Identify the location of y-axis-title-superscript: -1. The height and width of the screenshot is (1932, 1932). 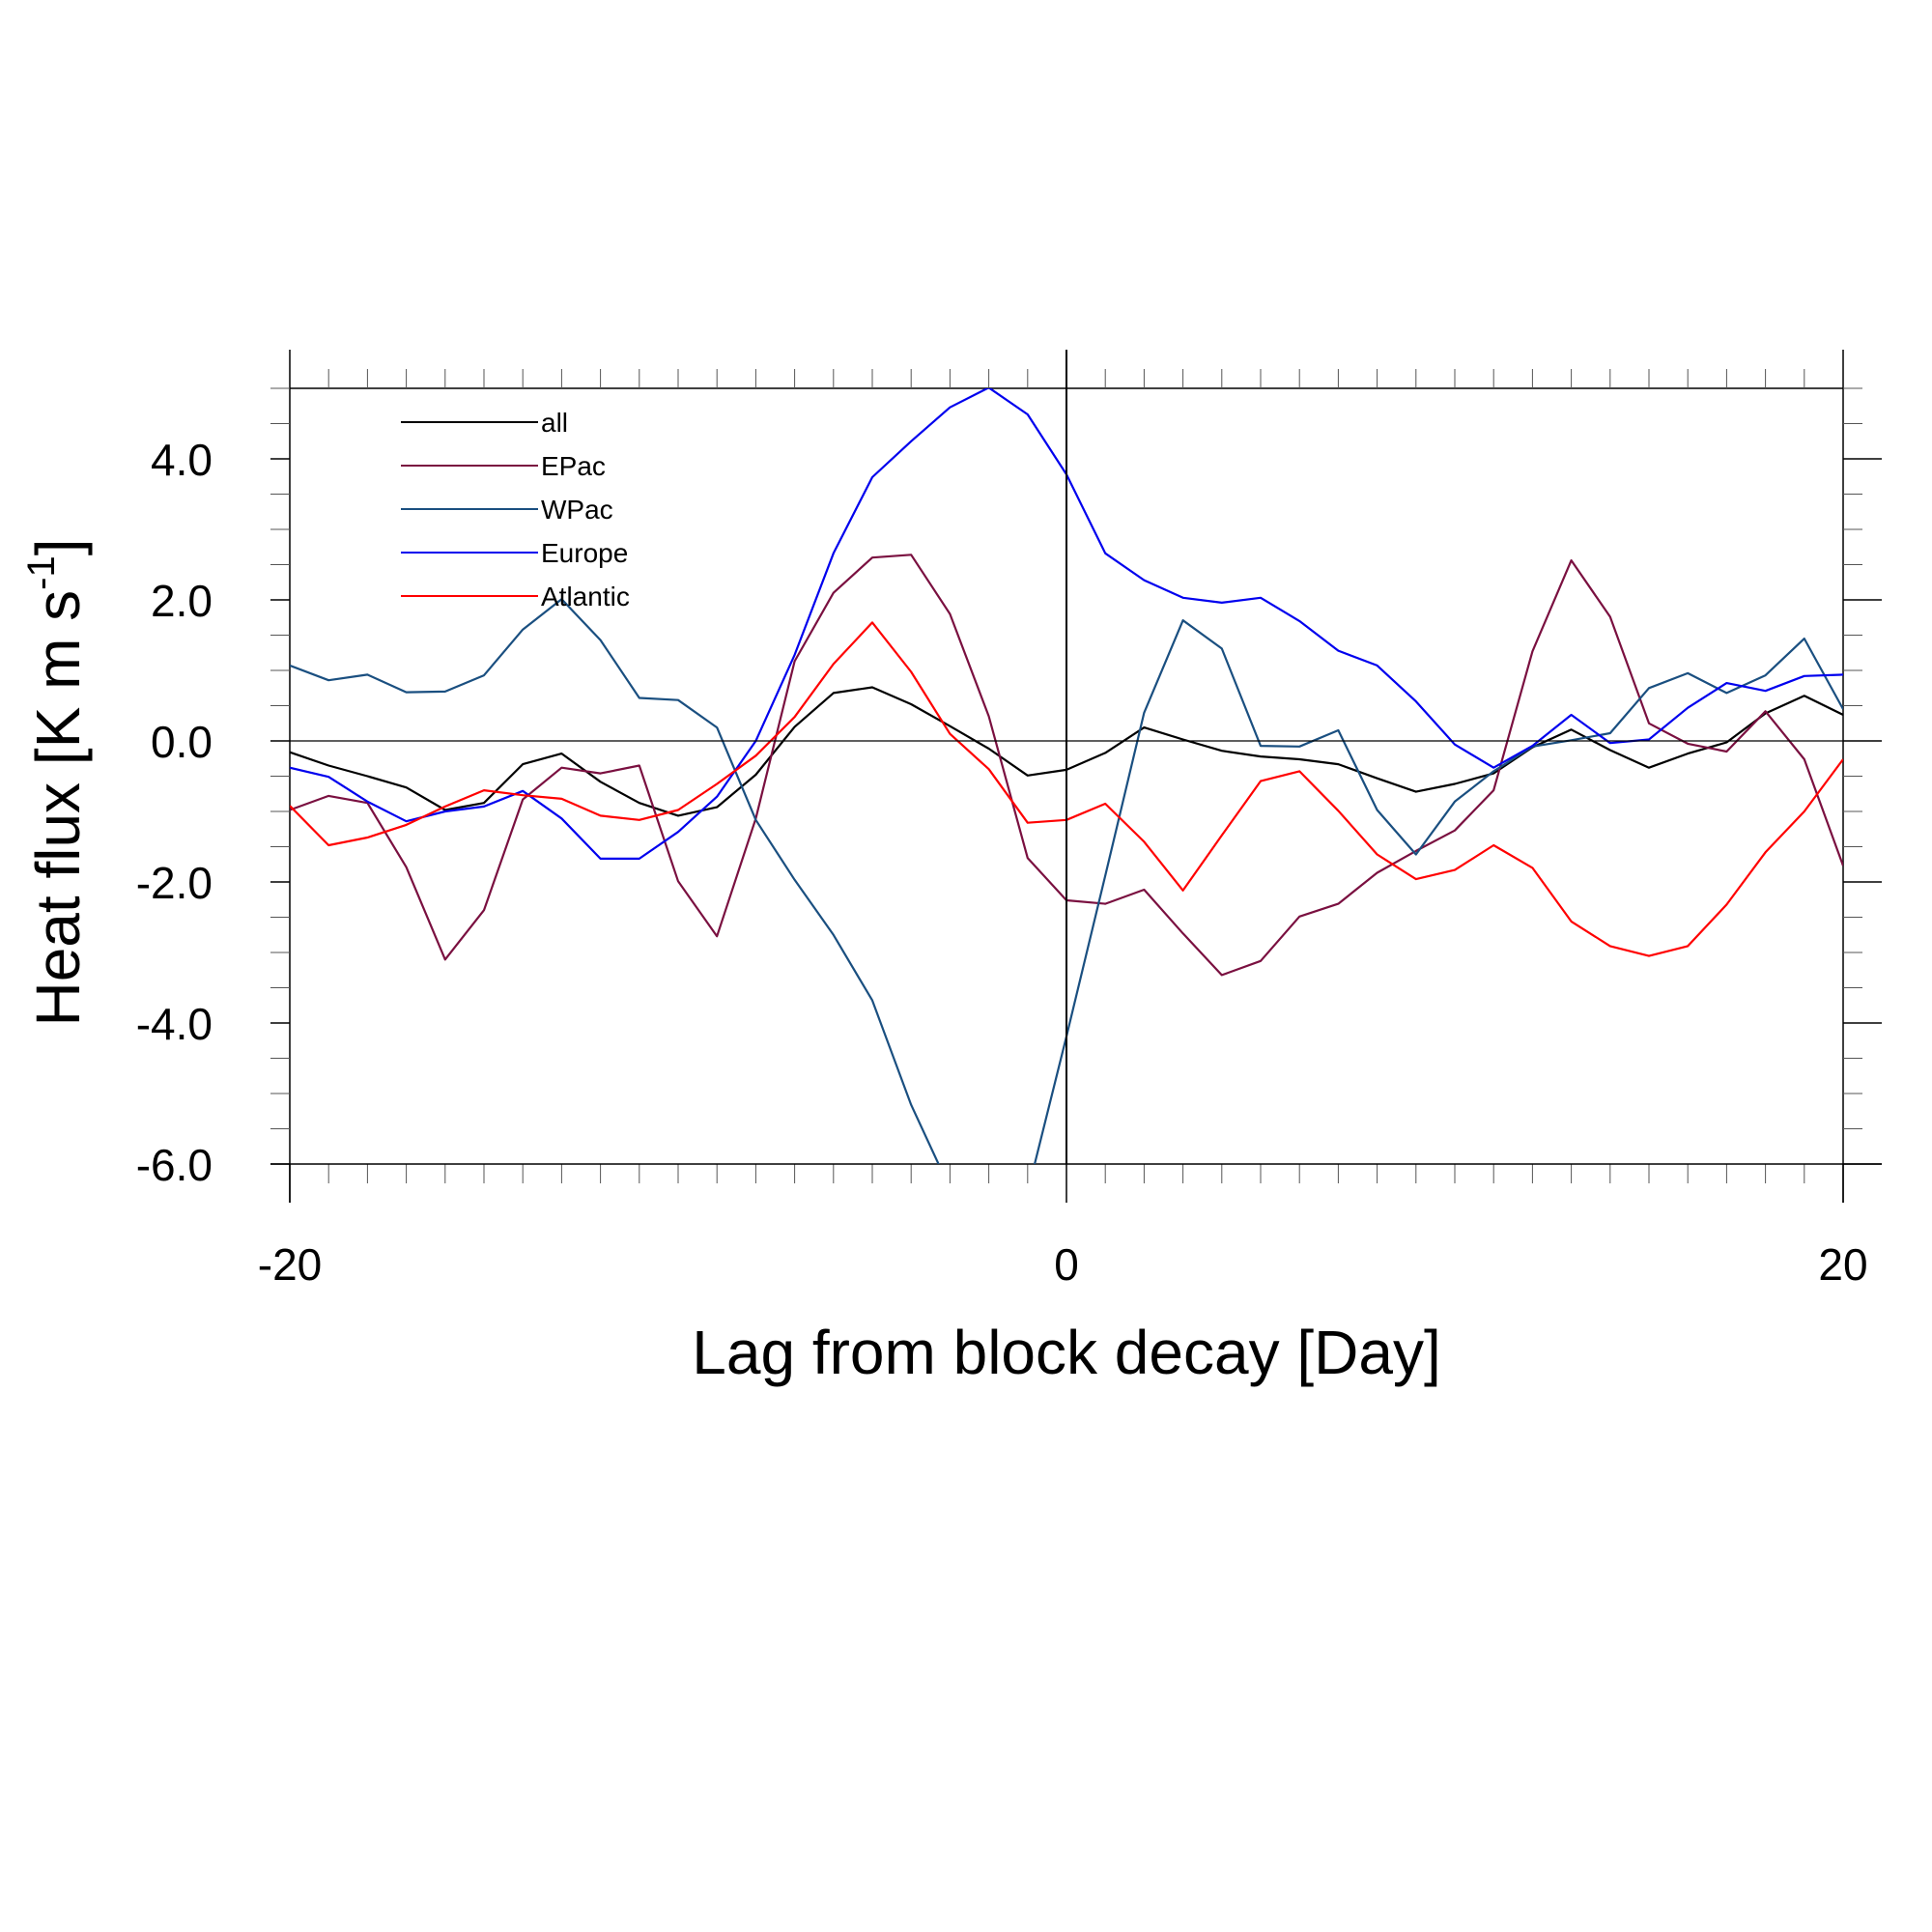
(41, 572).